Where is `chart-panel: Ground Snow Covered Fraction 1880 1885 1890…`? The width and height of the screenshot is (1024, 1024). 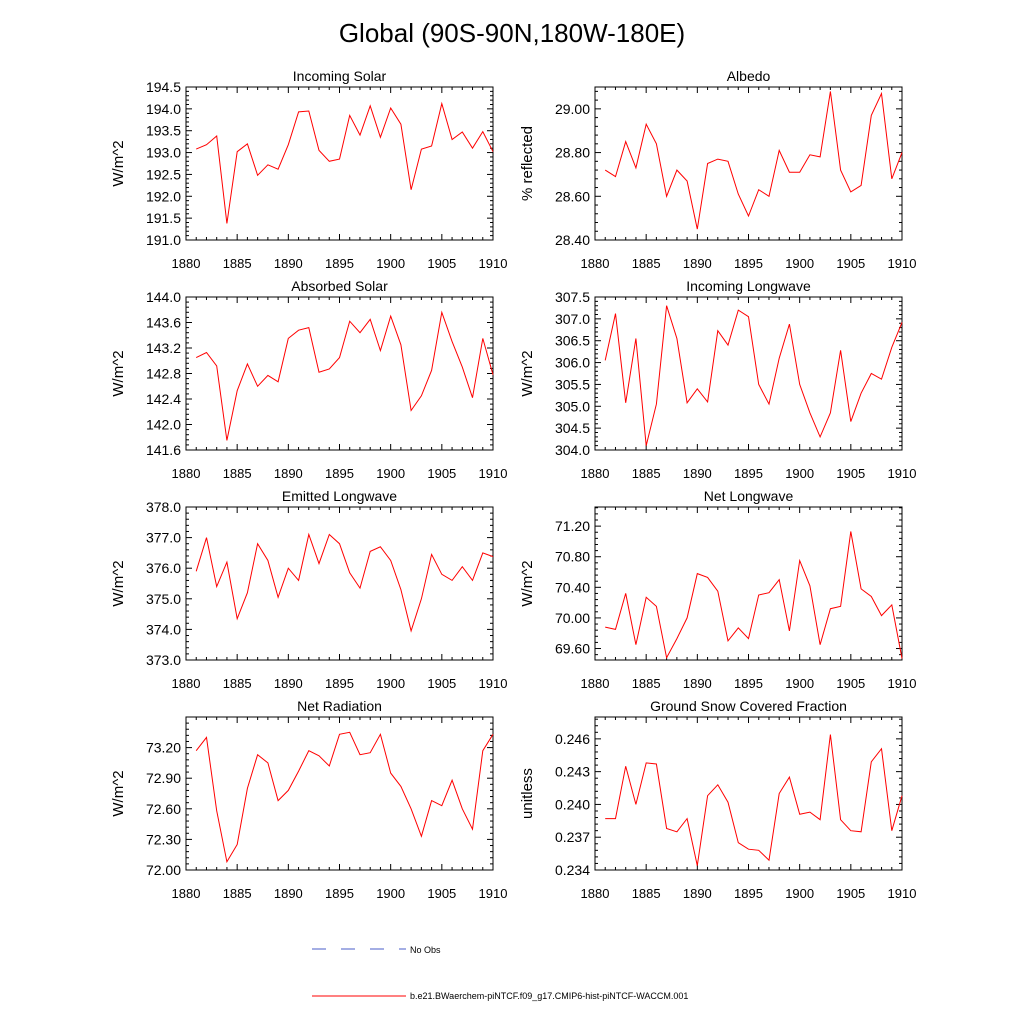 chart-panel: Ground Snow Covered Fraction 1880 1885 1890… is located at coordinates (717, 799).